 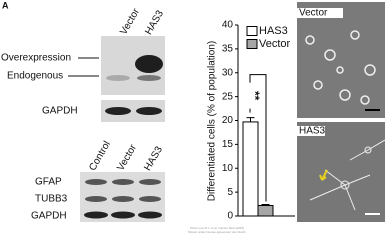 What do you see at coordinates (133, 111) in the screenshot?
I see `blot` at bounding box center [133, 111].